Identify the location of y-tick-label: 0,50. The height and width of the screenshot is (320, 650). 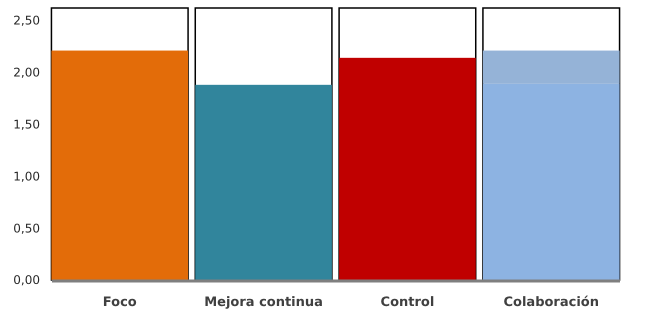
(26, 228).